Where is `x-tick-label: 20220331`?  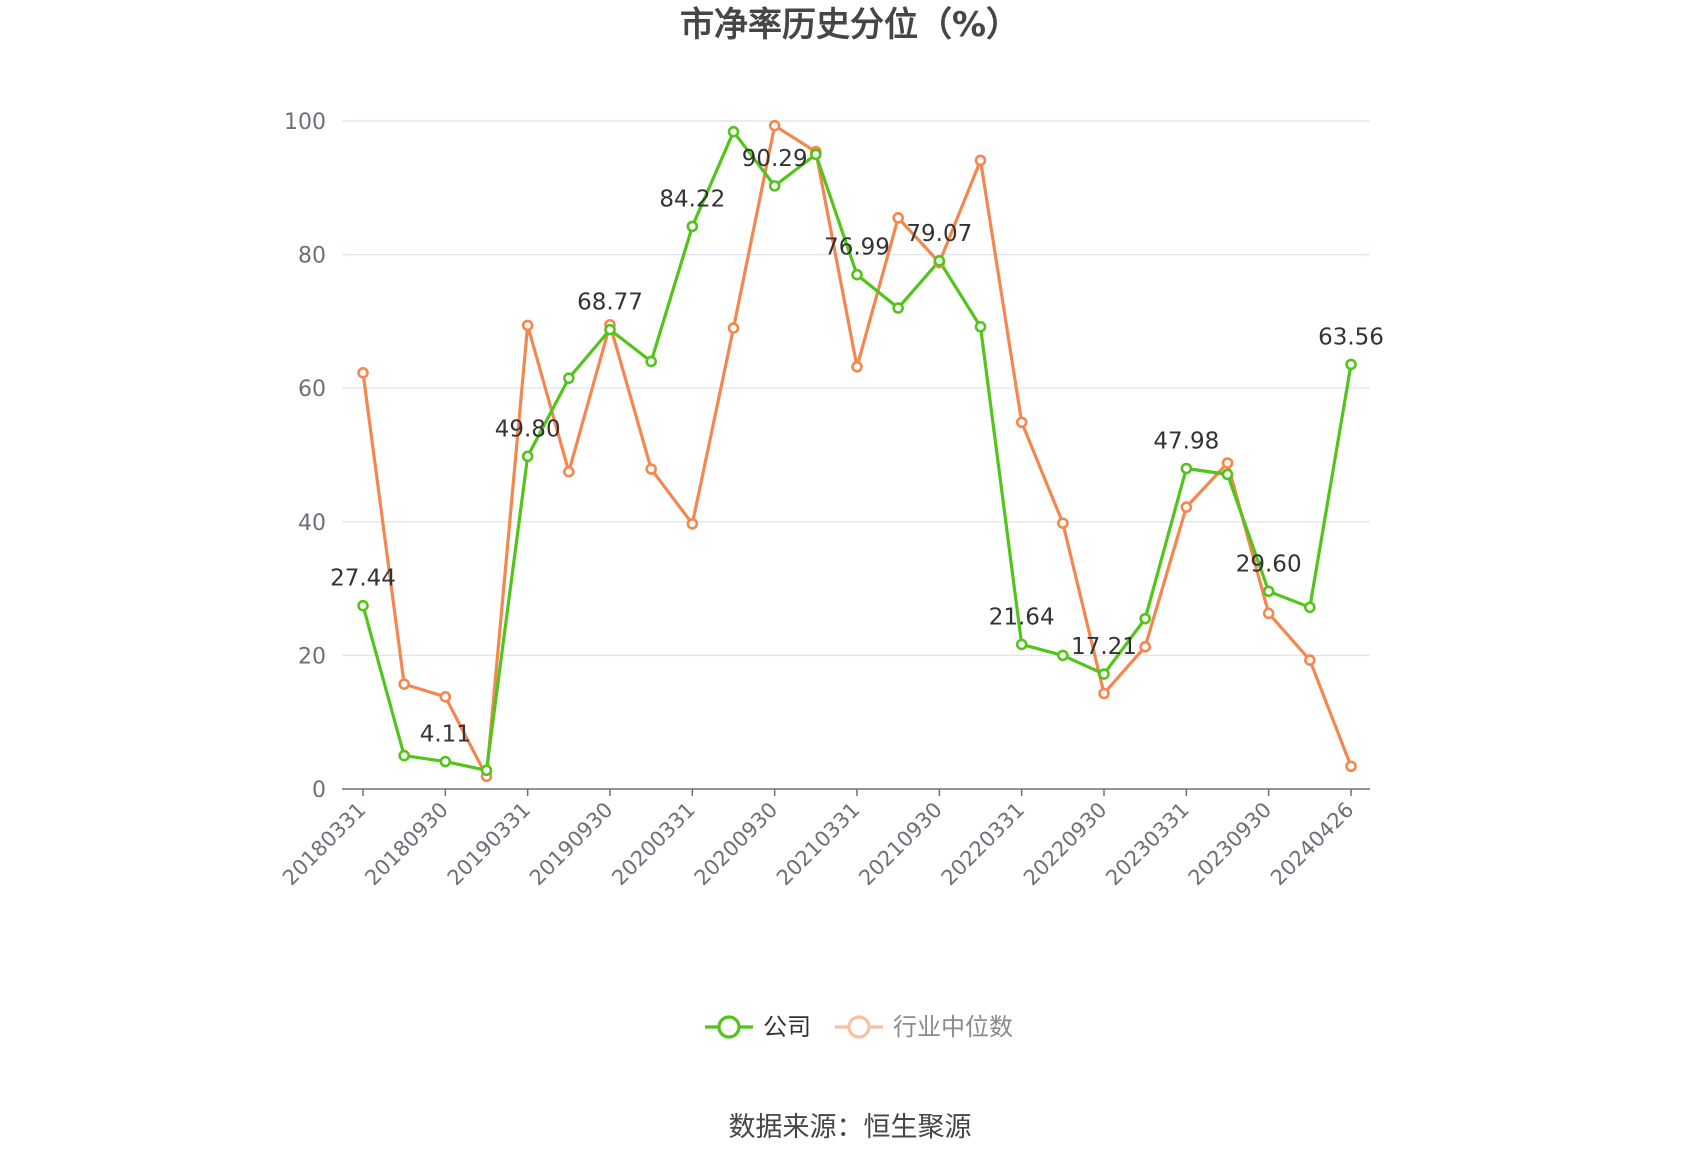
x-tick-label: 20220331 is located at coordinates (983, 844).